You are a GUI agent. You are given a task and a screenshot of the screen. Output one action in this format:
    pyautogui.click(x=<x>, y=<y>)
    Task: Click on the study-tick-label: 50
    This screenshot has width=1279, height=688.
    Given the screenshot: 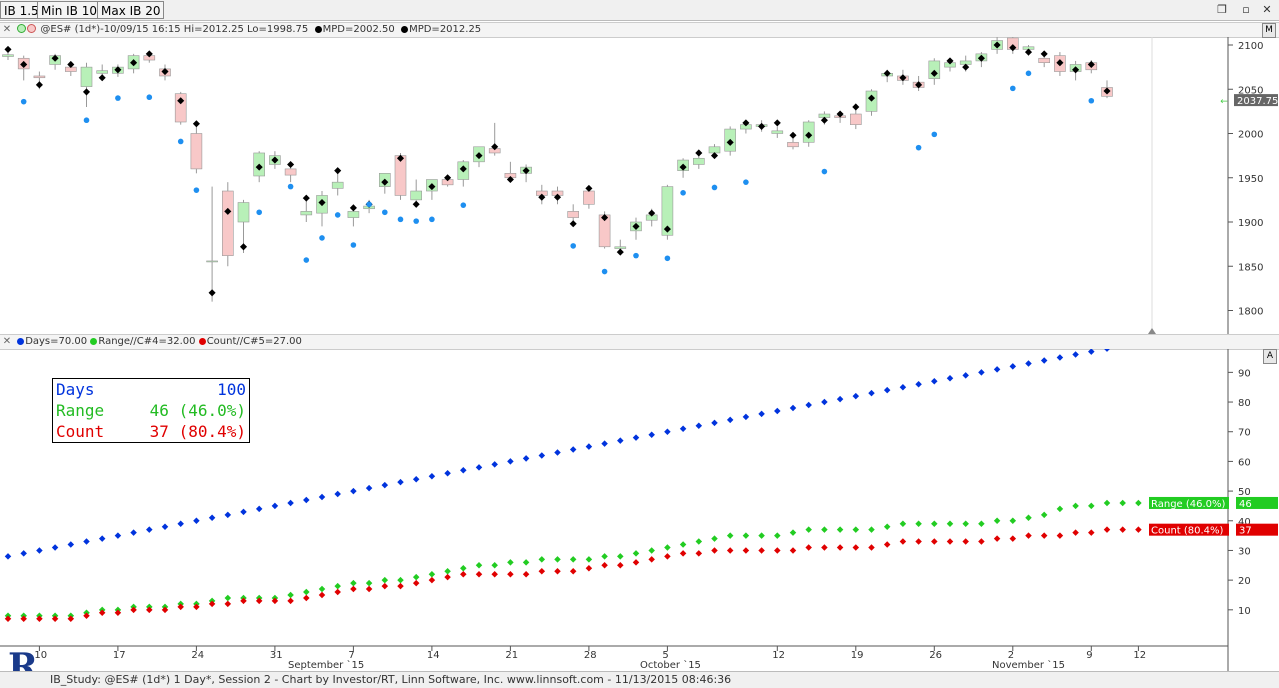 What is the action you would take?
    pyautogui.click(x=1244, y=492)
    